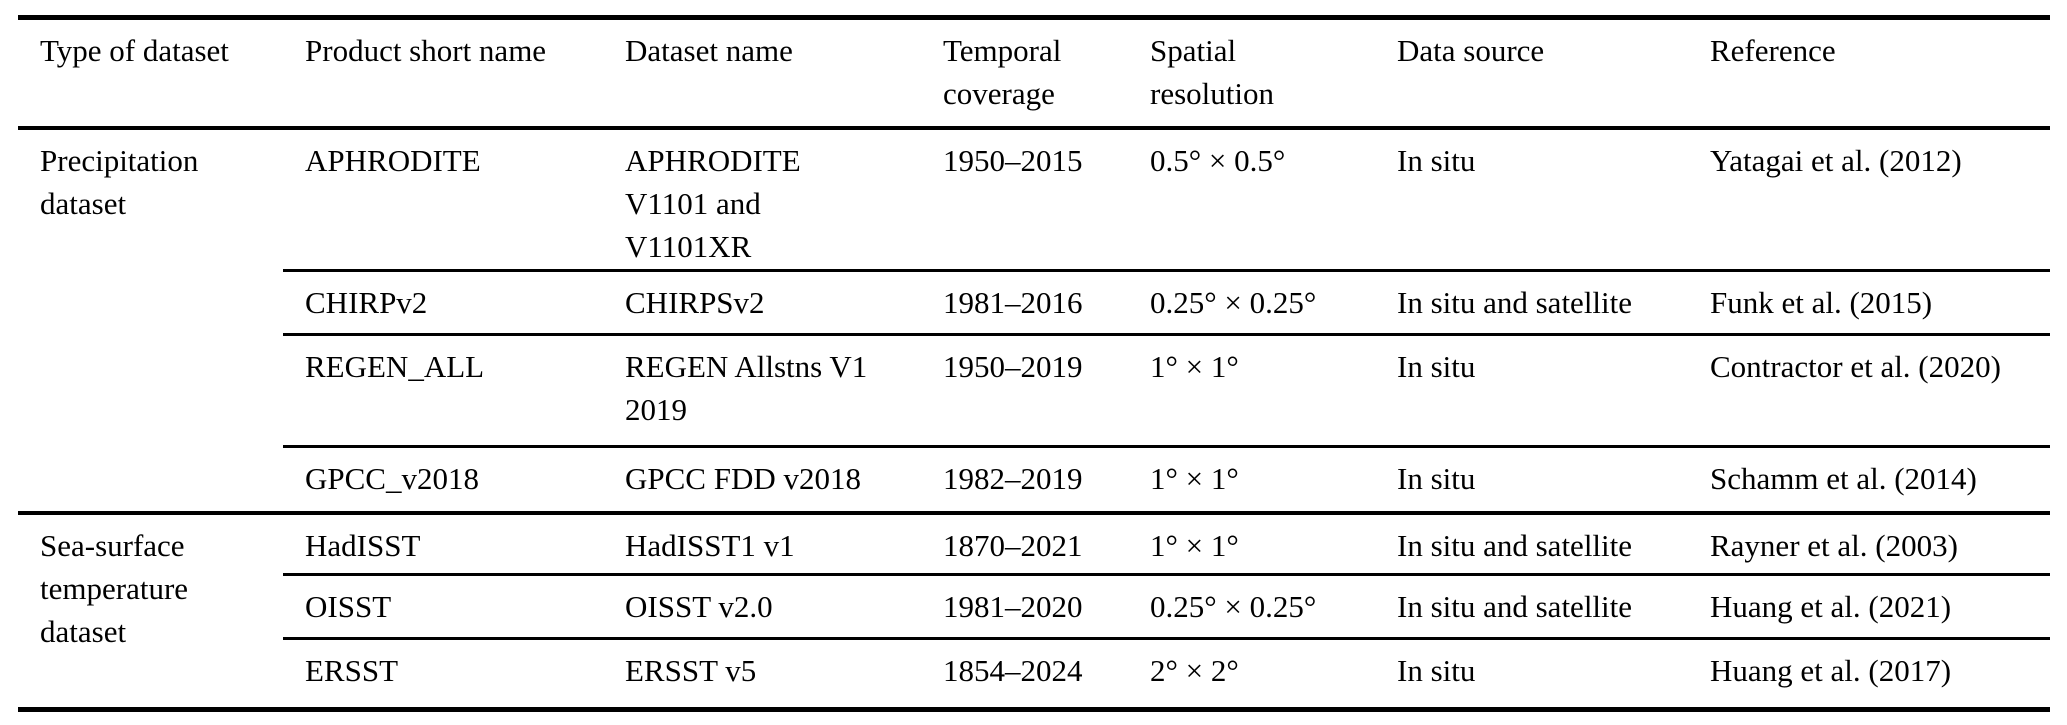  What do you see at coordinates (1836, 160) in the screenshot?
I see `cell-reference: Yatagai et al. (2012)` at bounding box center [1836, 160].